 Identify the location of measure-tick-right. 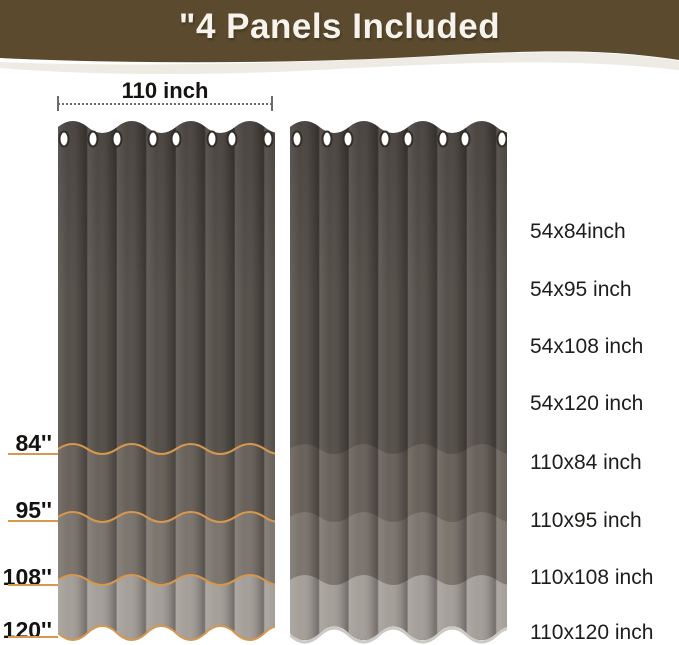
(272, 103).